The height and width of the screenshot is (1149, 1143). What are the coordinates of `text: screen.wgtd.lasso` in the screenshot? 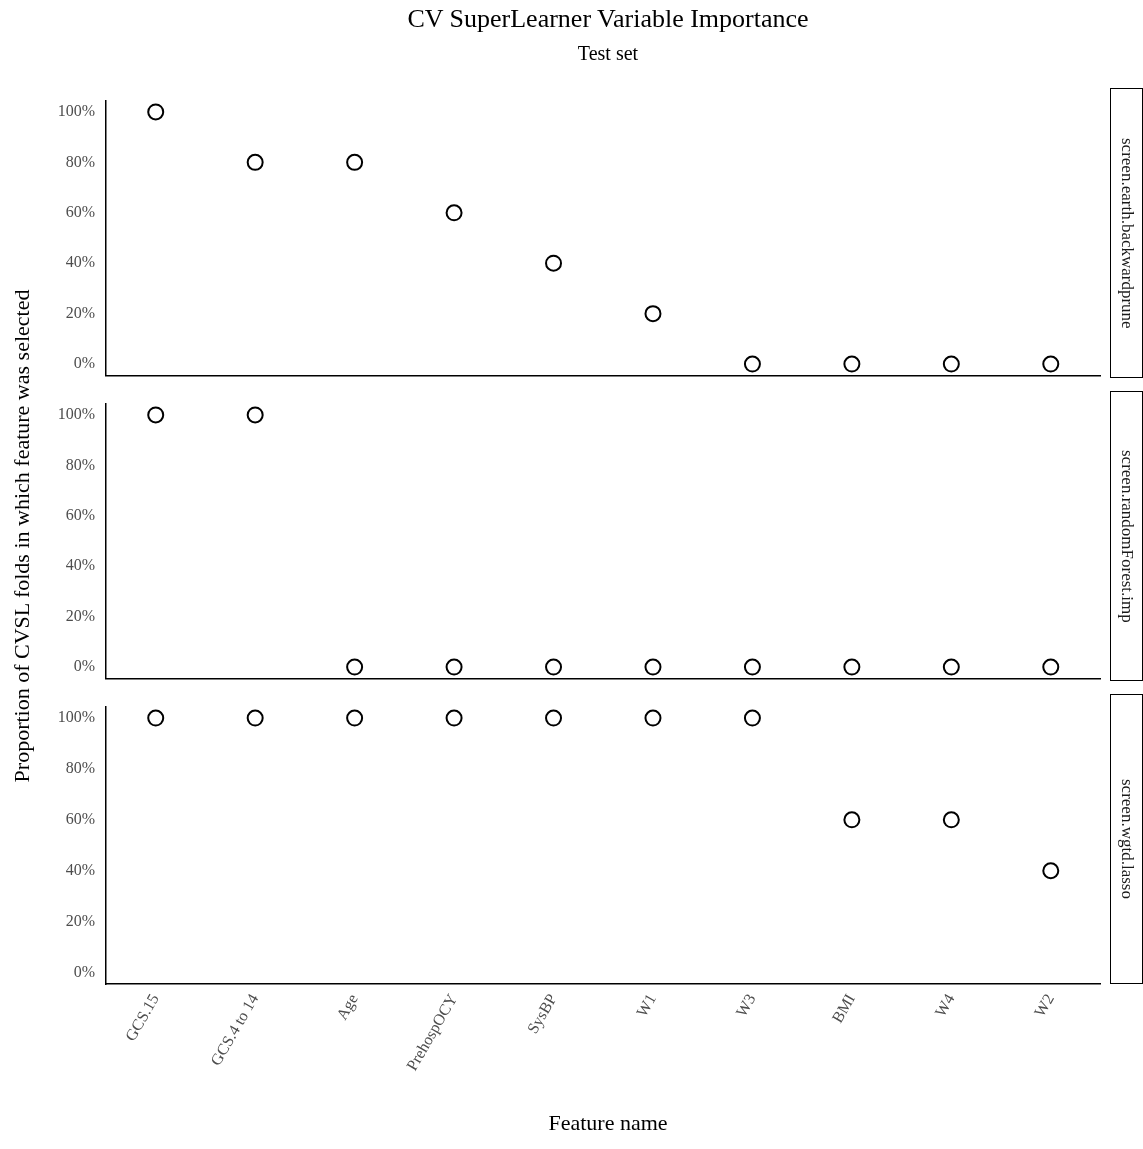 It's located at (1126, 839).